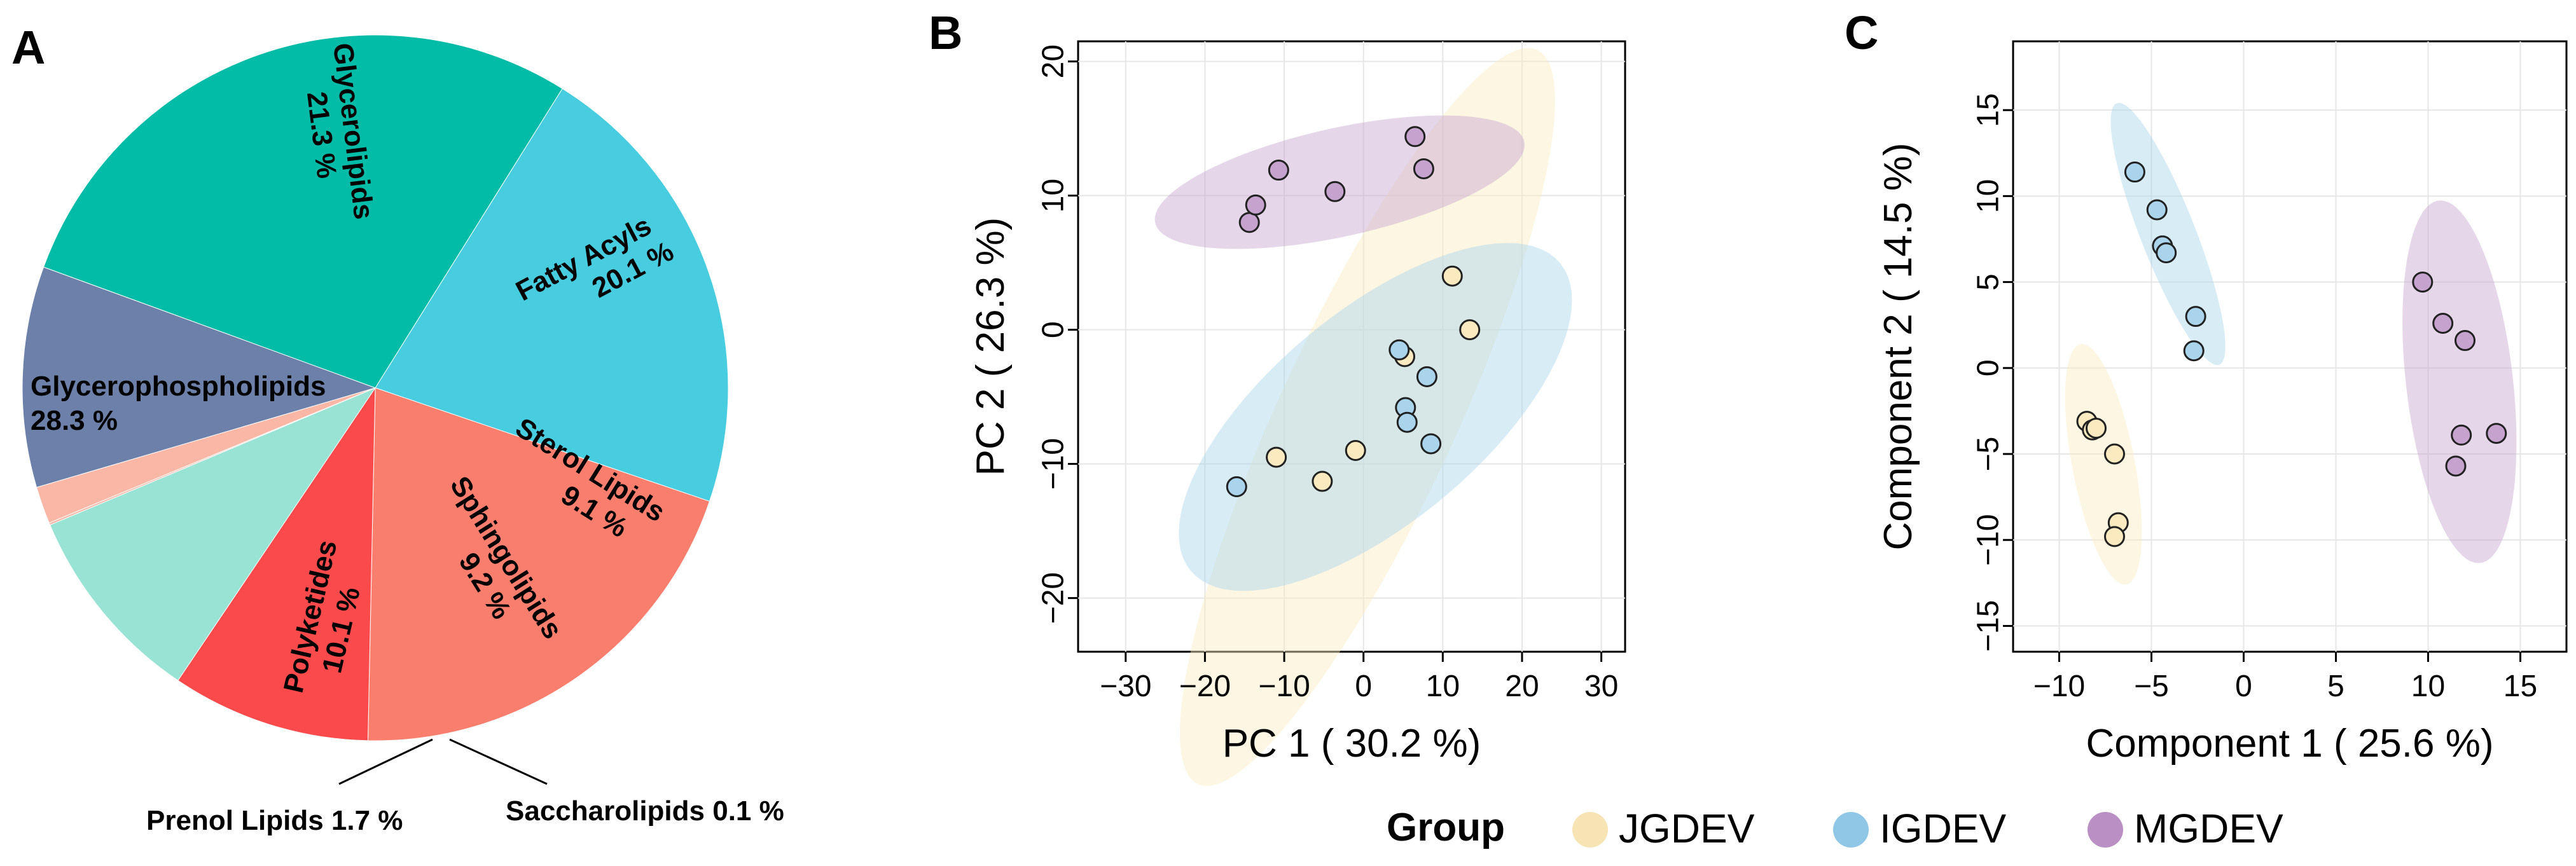 The image size is (2576, 866). Describe the element at coordinates (991, 346) in the screenshot. I see `pca-y-axis-label: PC 2 ( 26.3 %)` at that location.